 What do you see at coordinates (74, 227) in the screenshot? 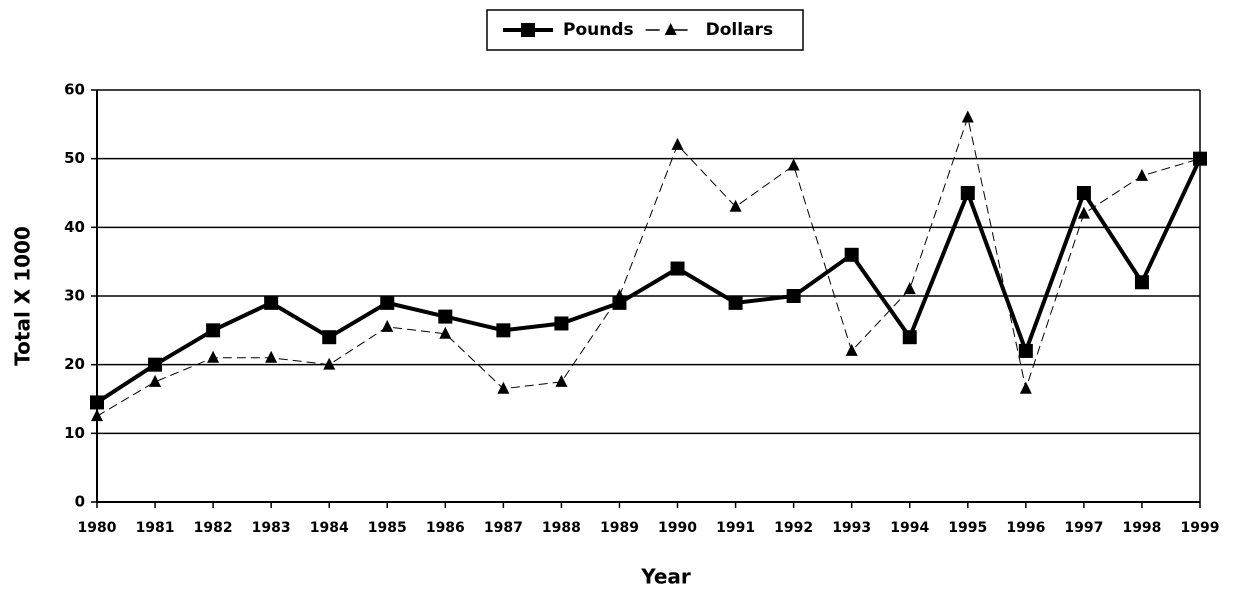
I see `y-tick-label: 40` at bounding box center [74, 227].